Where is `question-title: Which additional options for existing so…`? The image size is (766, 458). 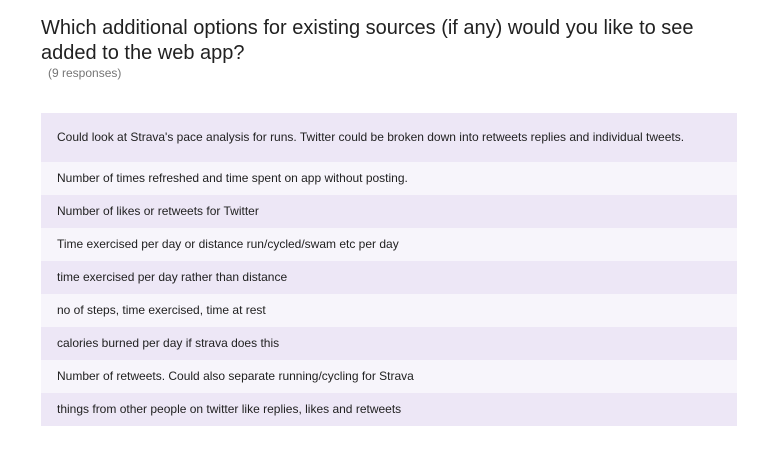
question-title: Which additional options for existing so… is located at coordinates (367, 40).